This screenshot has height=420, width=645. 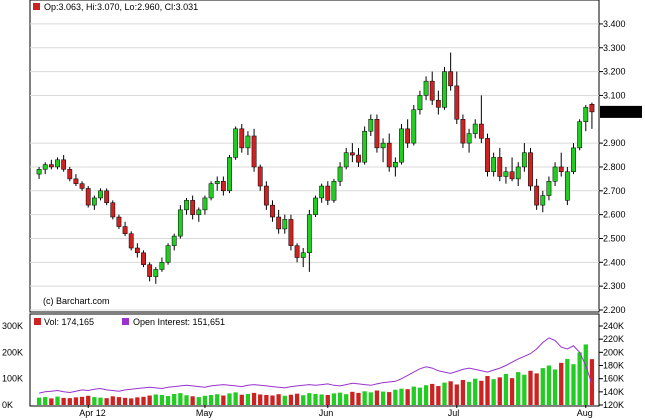 What do you see at coordinates (614, 167) in the screenshot?
I see `price-tick-label: 2.800` at bounding box center [614, 167].